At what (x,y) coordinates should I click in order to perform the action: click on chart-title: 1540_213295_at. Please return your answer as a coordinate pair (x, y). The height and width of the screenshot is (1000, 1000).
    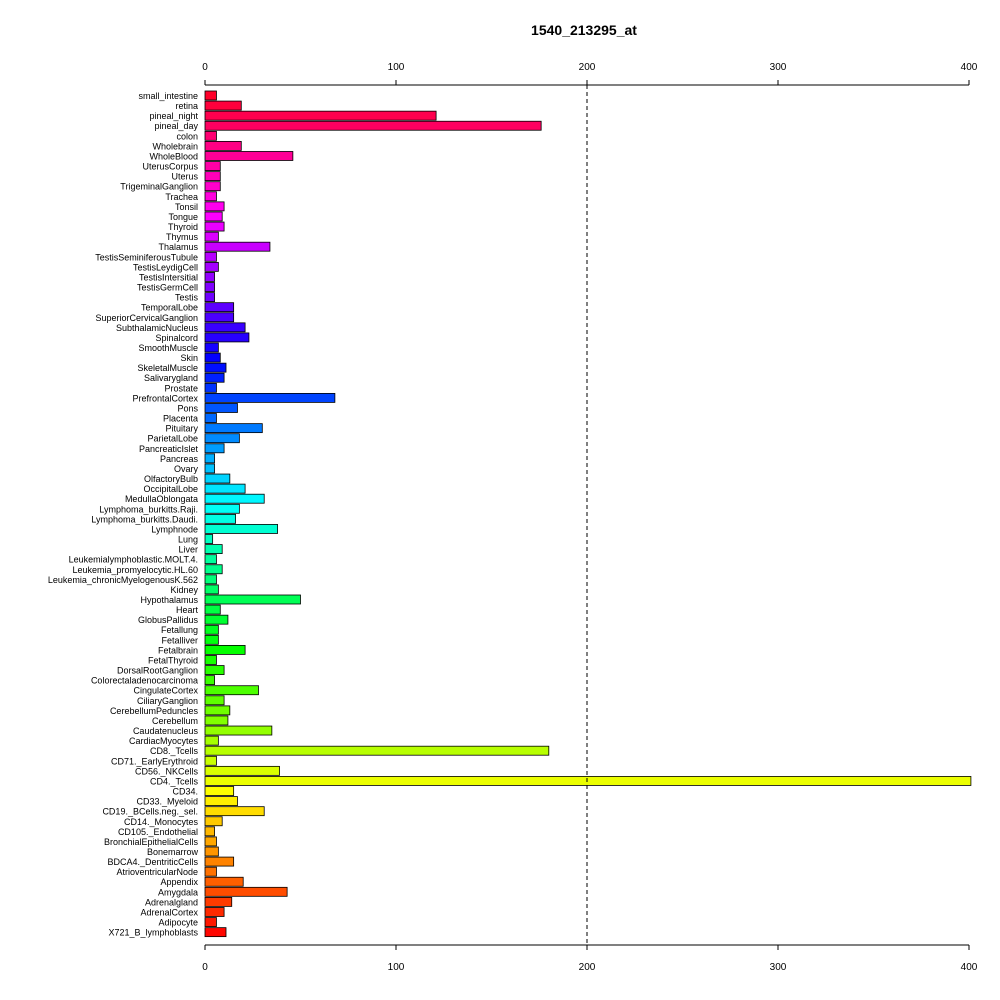
    Looking at the image, I should click on (584, 30).